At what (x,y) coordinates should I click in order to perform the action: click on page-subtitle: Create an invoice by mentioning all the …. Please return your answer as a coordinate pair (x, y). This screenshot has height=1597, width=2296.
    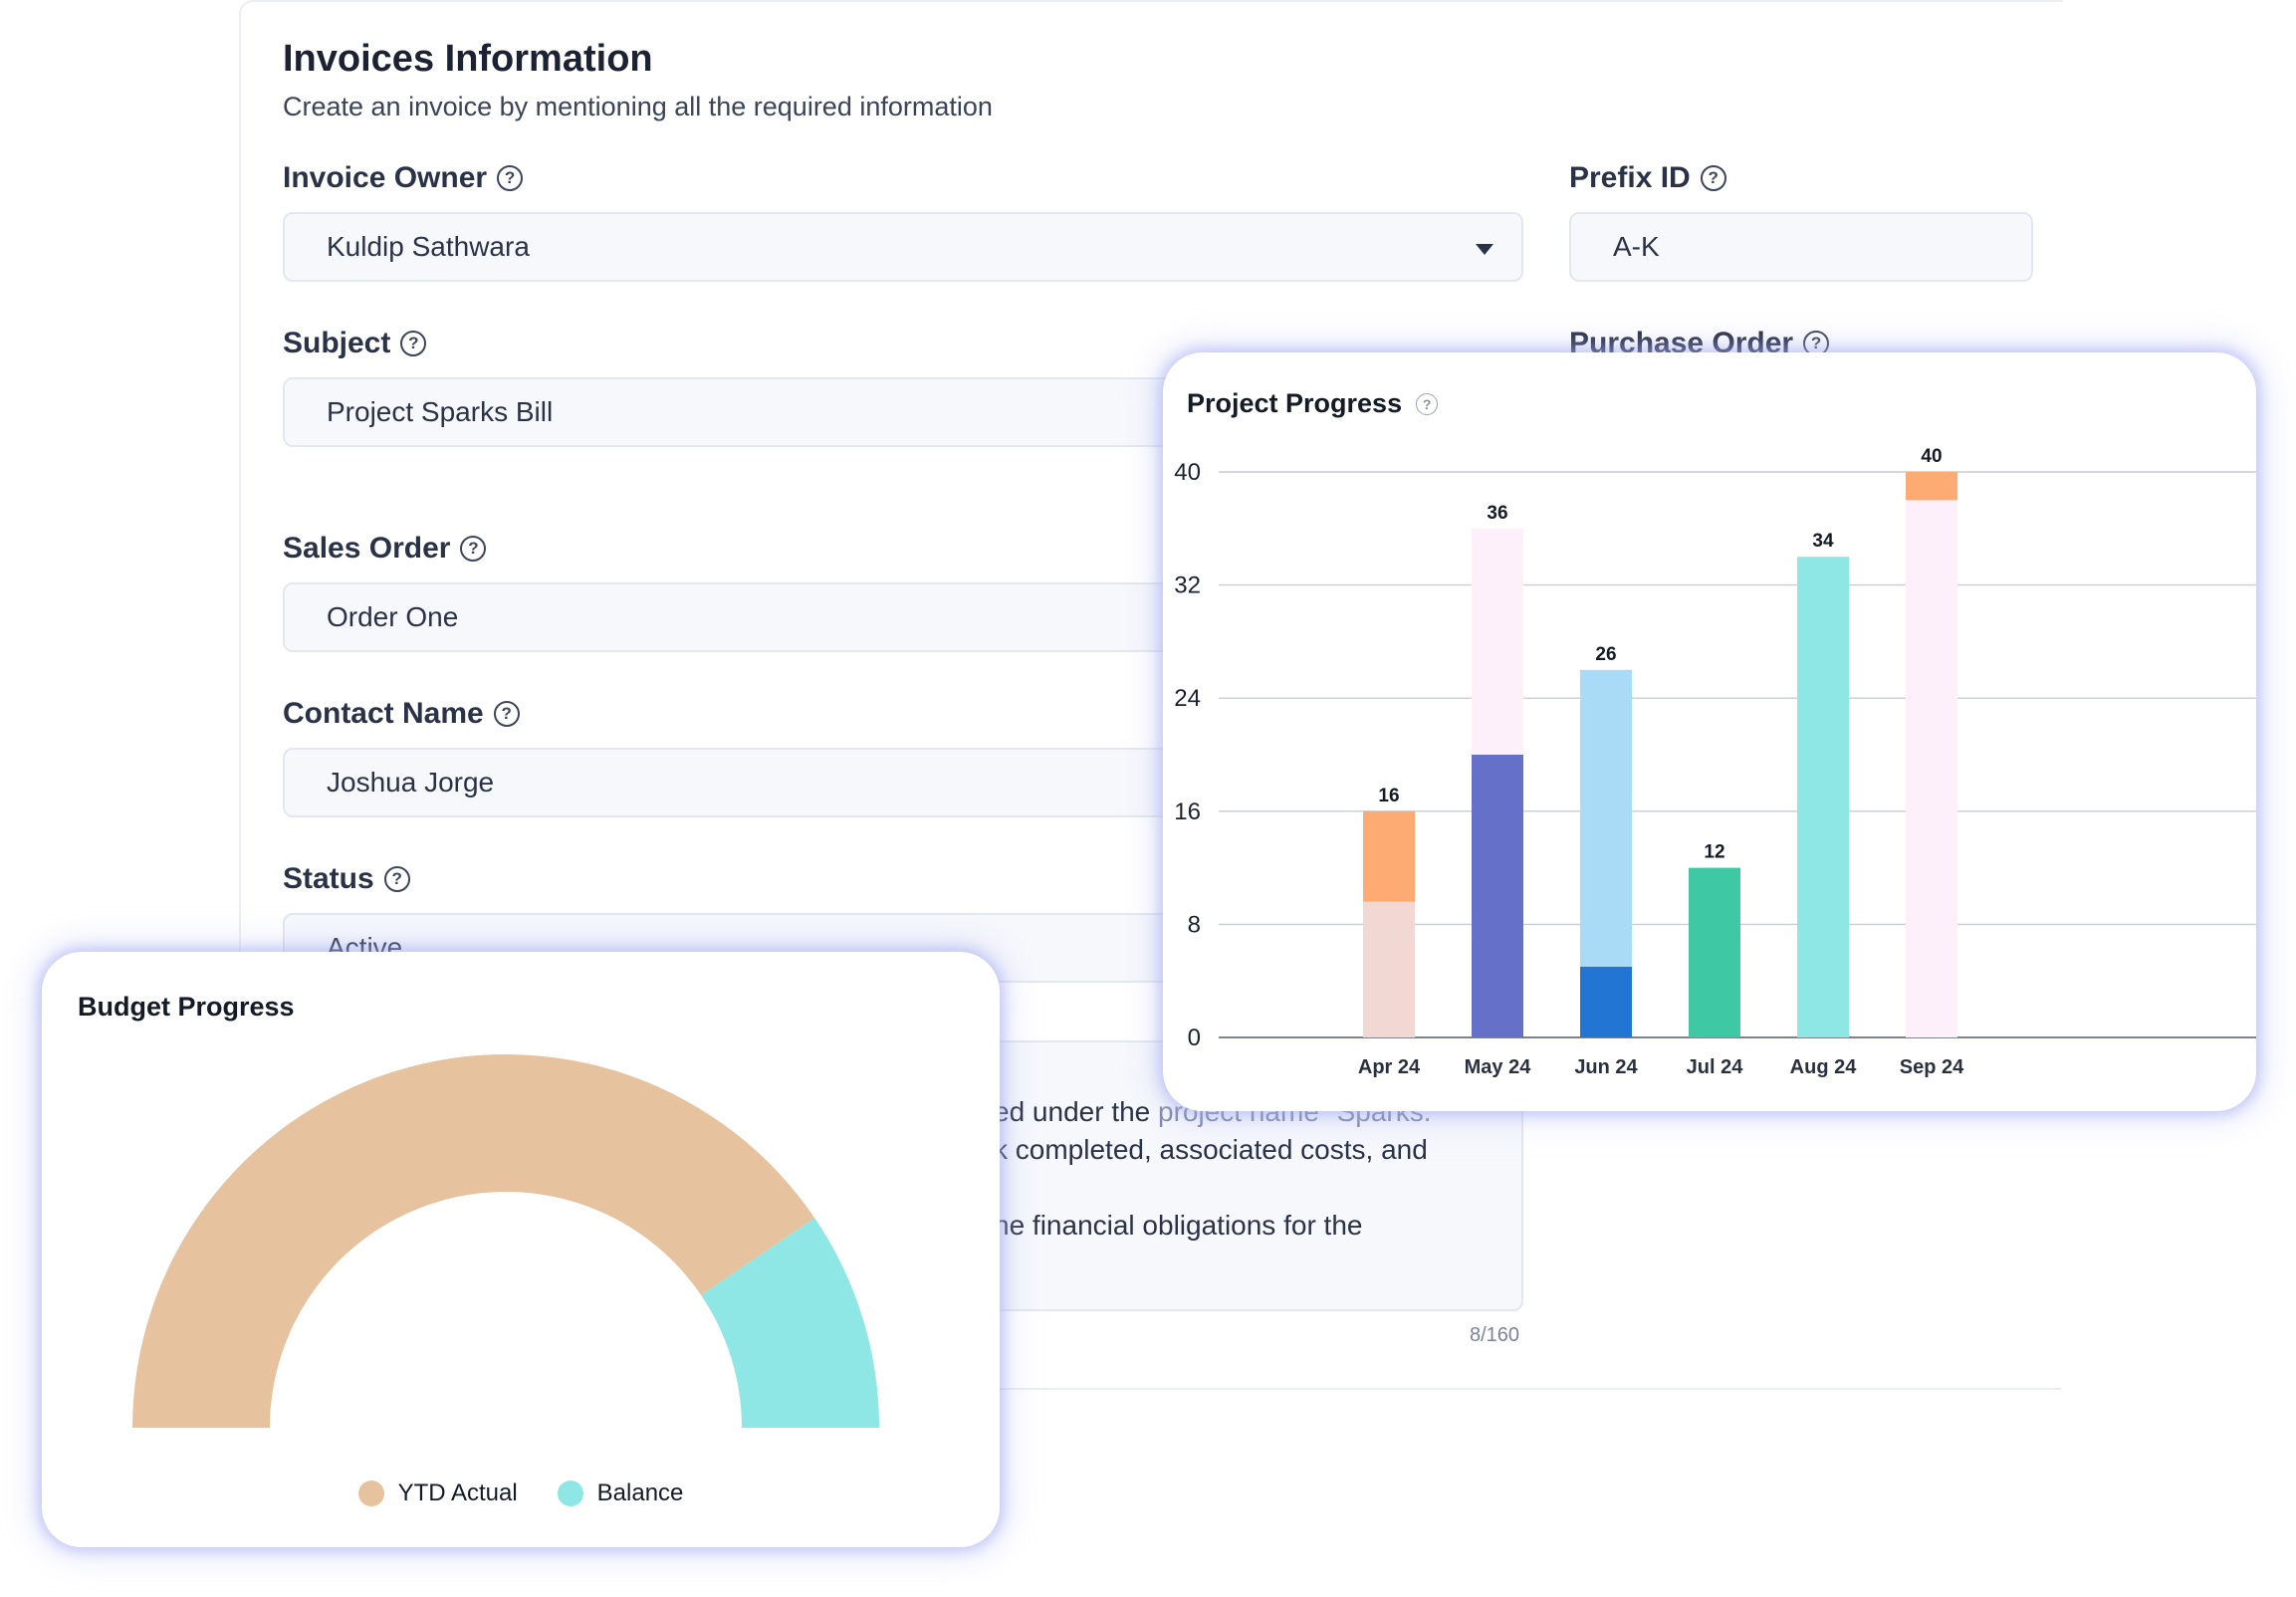
    Looking at the image, I should click on (638, 107).